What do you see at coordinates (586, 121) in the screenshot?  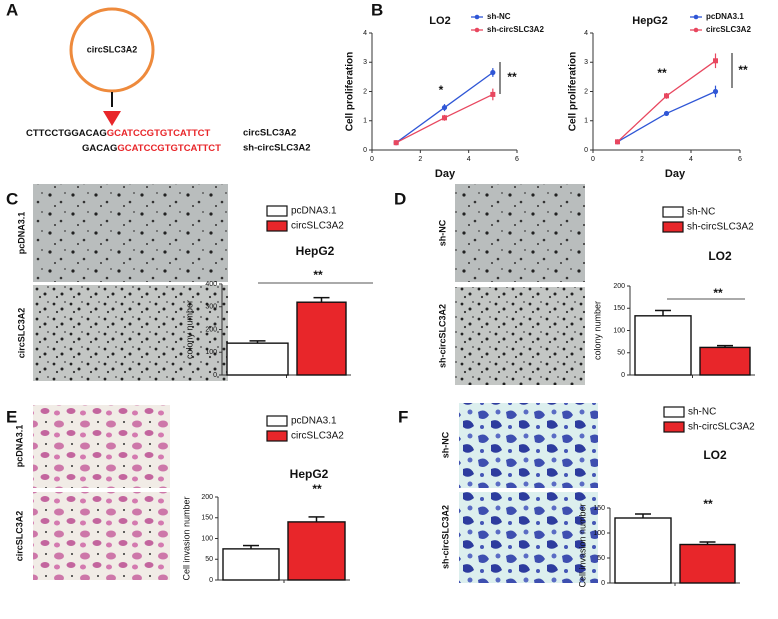 I see `y-tick-label: 1` at bounding box center [586, 121].